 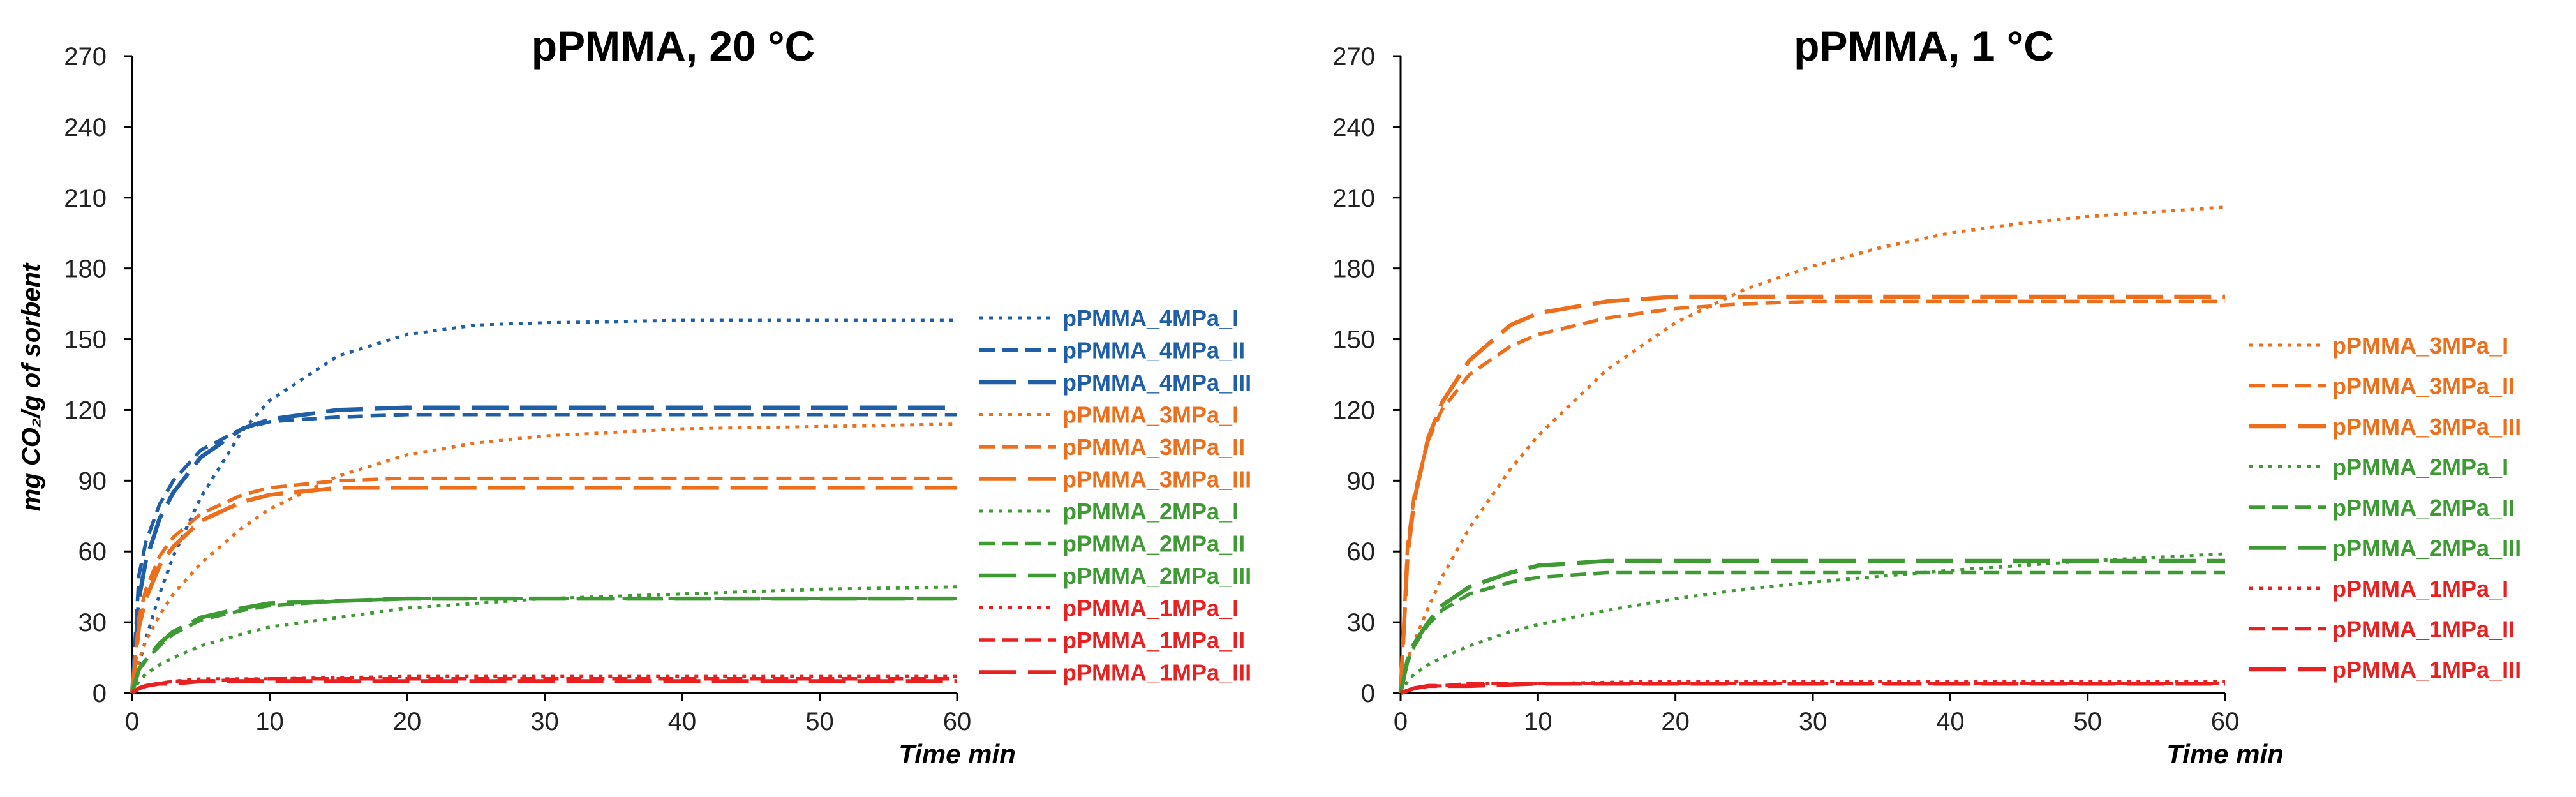 I want to click on chart-title: pPMMA, 1 °C, so click(x=1924, y=46).